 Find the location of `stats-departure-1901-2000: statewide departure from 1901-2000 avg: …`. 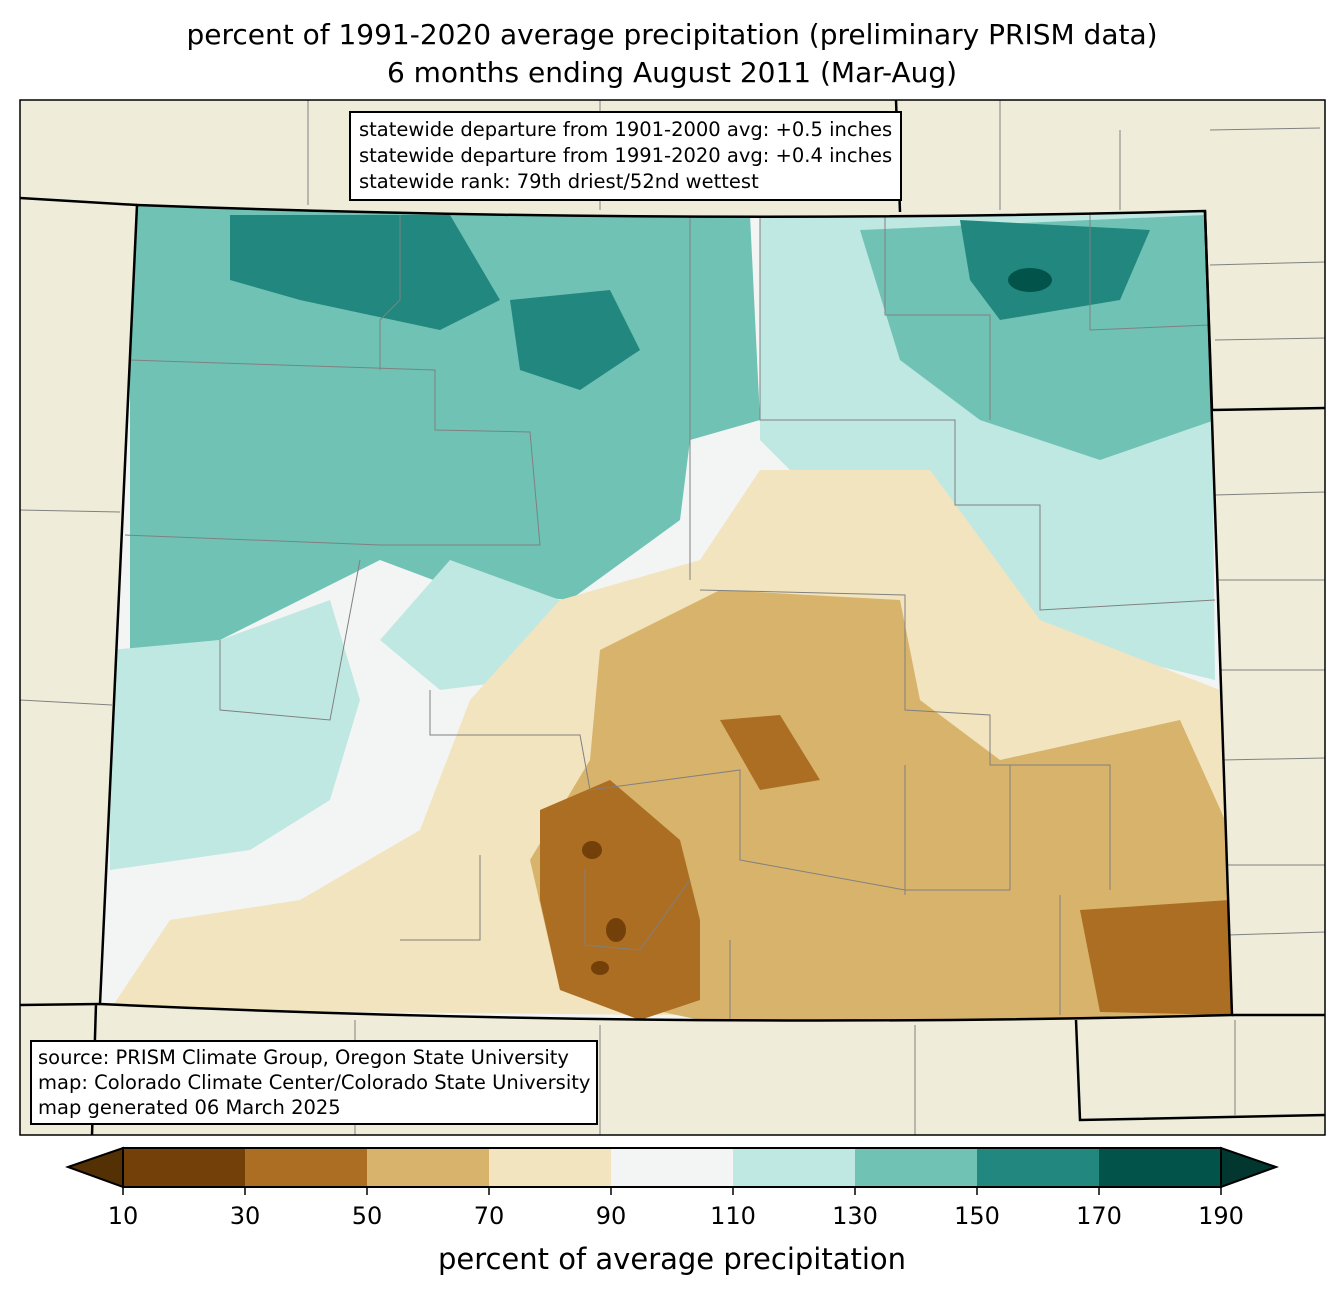

stats-departure-1901-2000: statewide departure from 1901-2000 avg: … is located at coordinates (626, 129).